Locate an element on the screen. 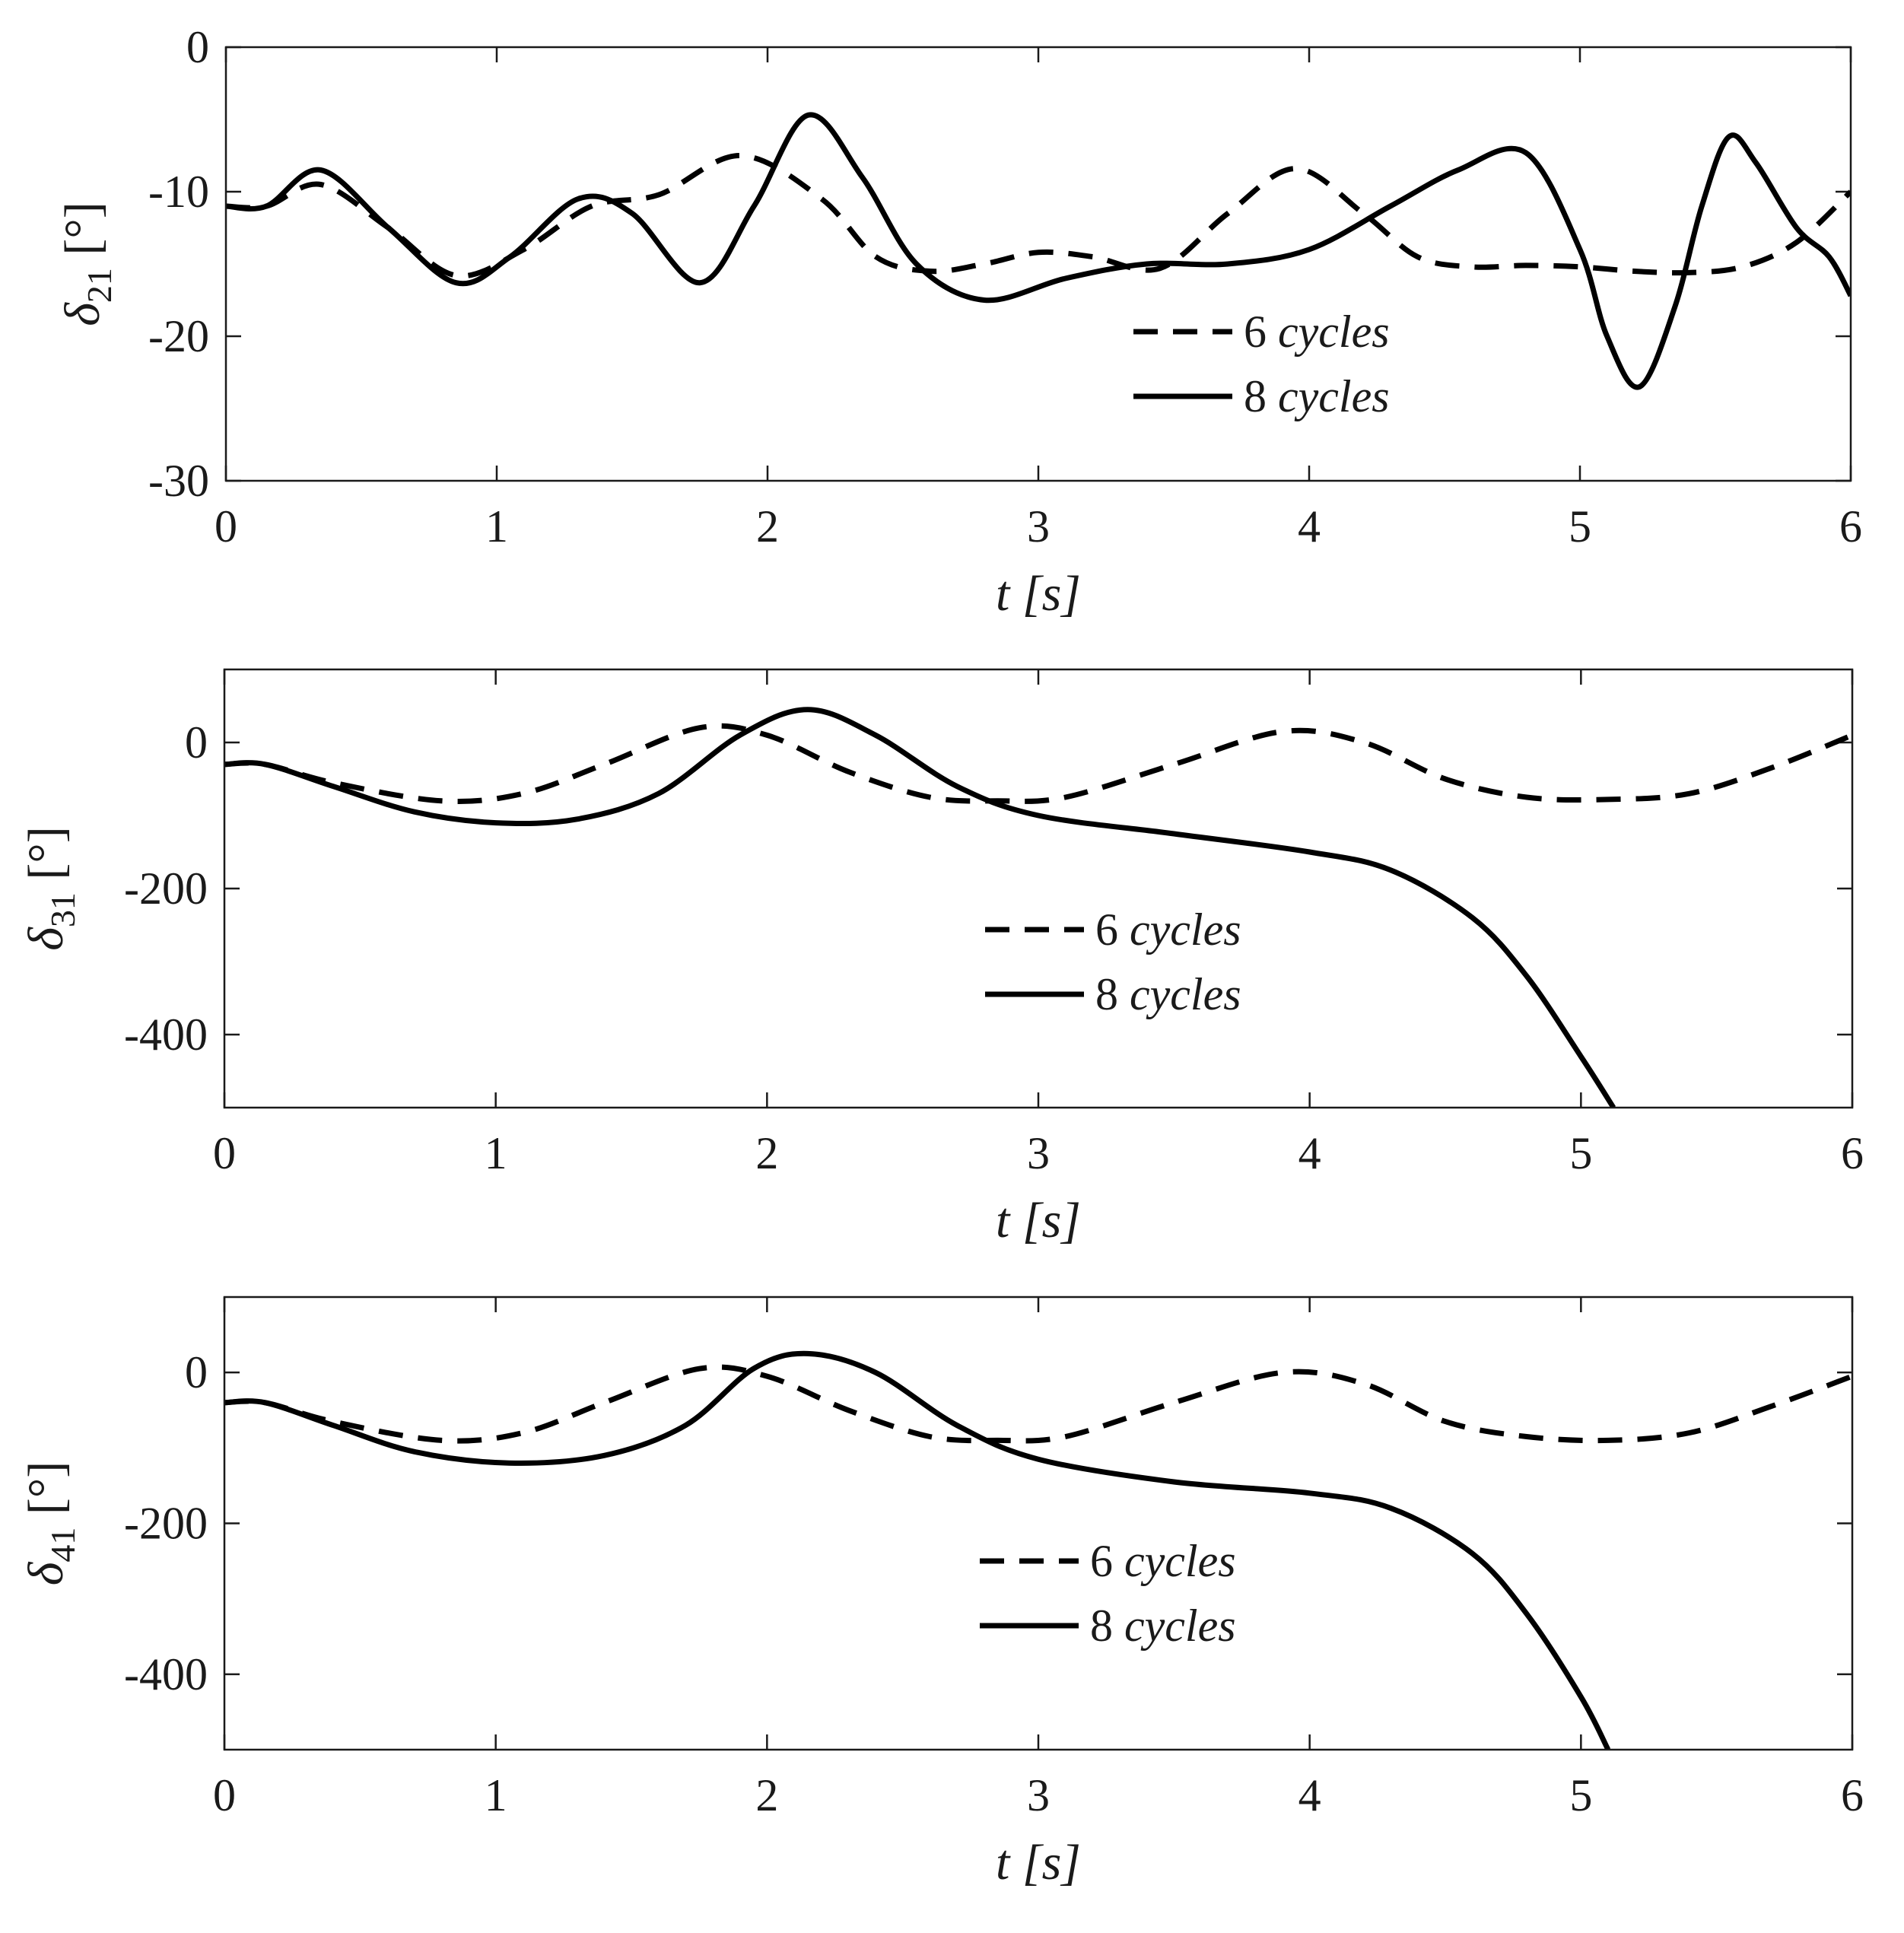  y-tick-label: -10 is located at coordinates (178, 192).